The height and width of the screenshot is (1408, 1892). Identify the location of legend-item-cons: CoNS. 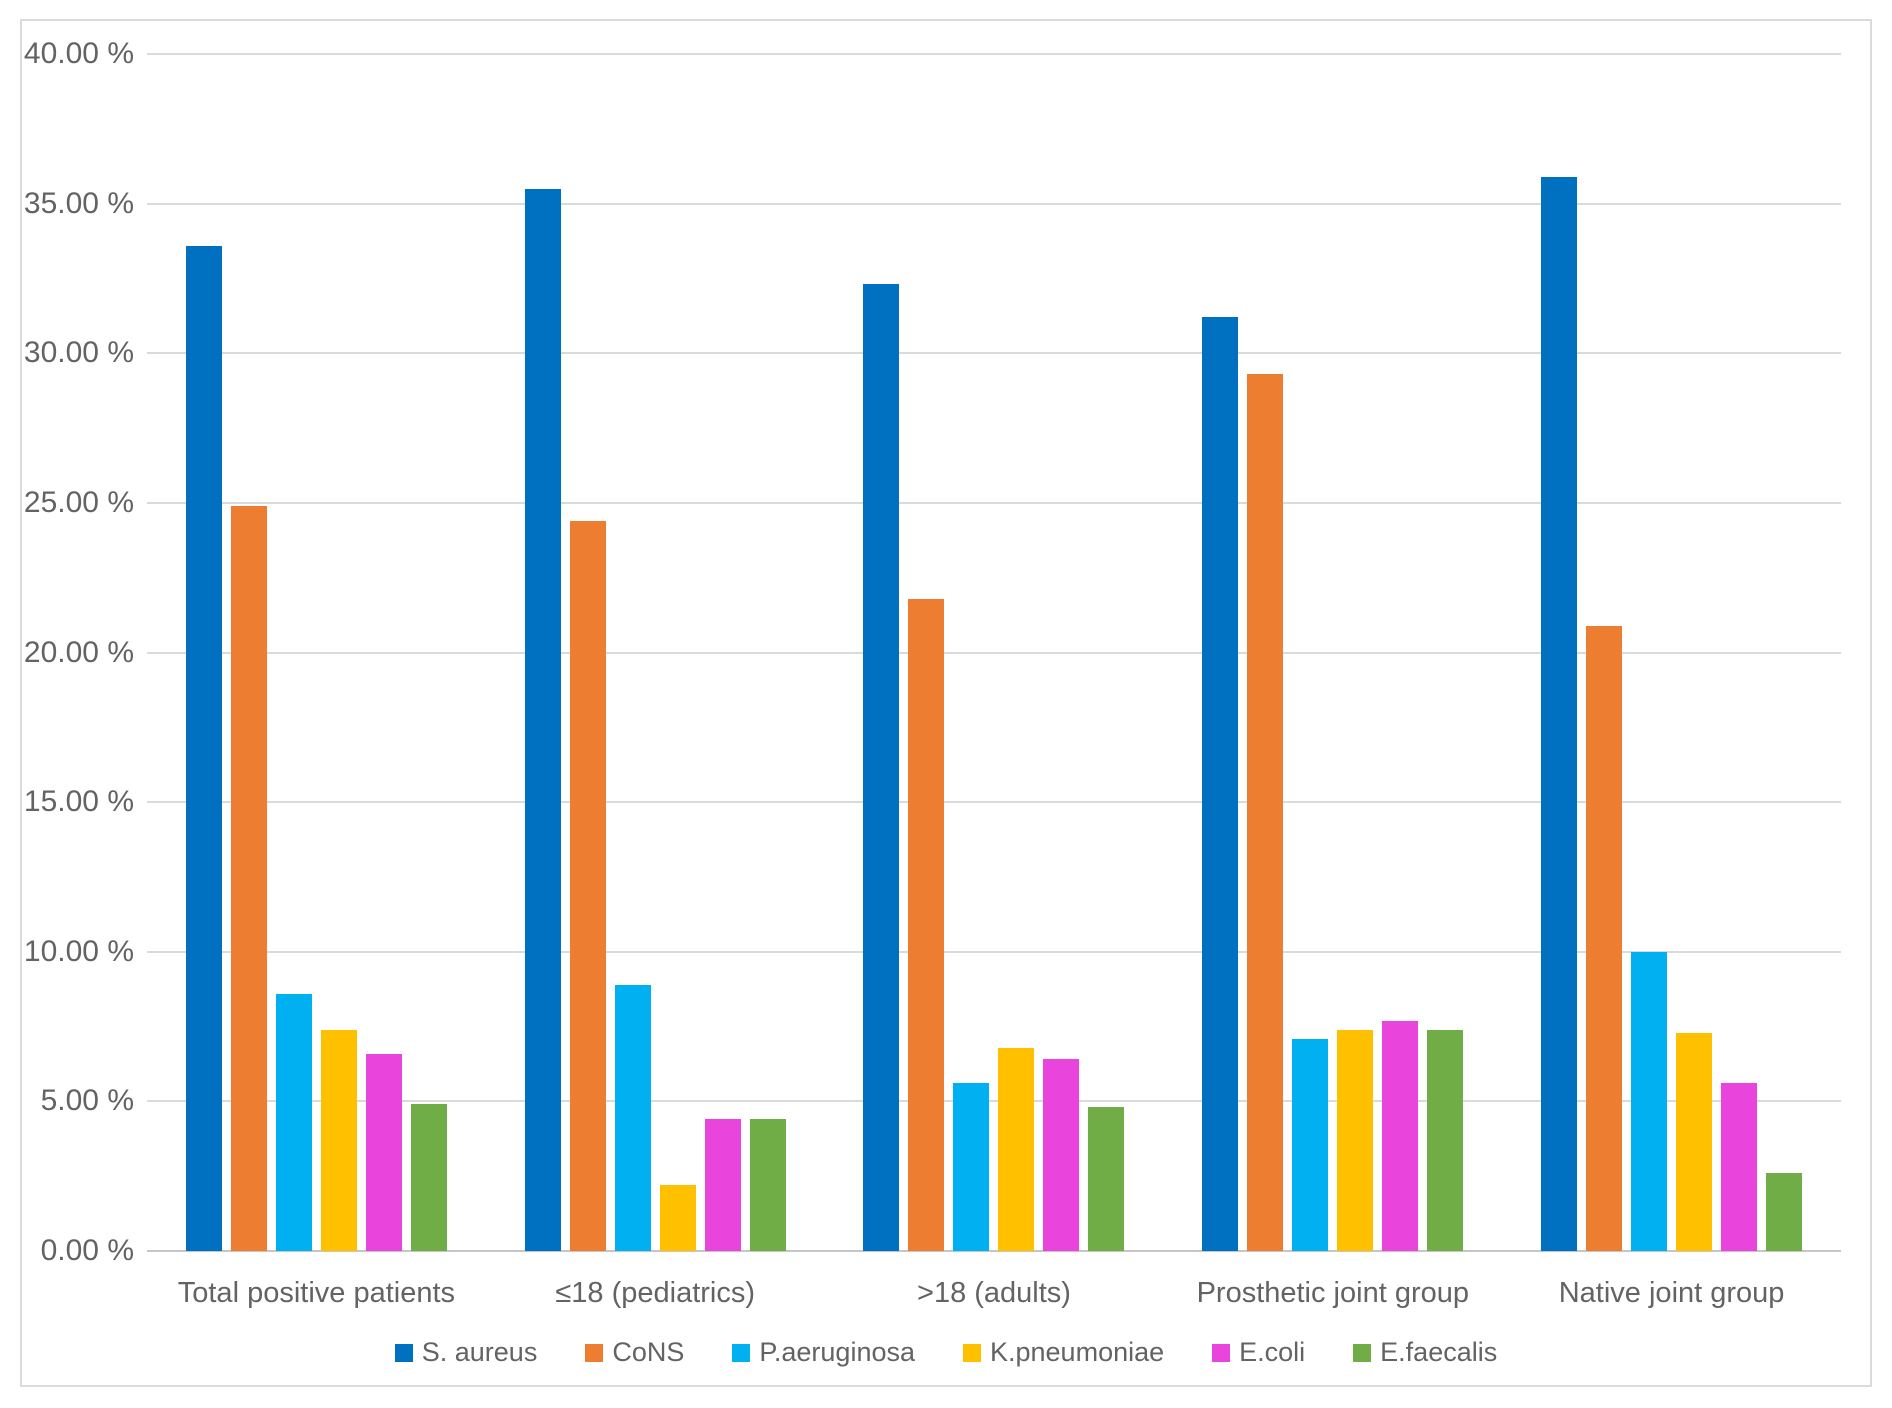
(634, 1352).